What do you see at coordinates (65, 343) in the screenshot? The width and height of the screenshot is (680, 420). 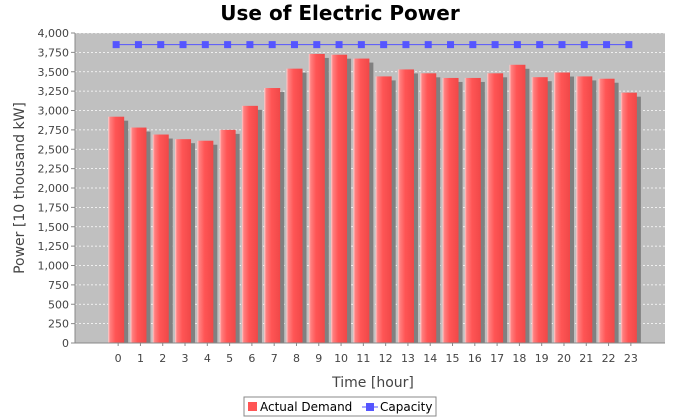 I see `y-tick-label: 0` at bounding box center [65, 343].